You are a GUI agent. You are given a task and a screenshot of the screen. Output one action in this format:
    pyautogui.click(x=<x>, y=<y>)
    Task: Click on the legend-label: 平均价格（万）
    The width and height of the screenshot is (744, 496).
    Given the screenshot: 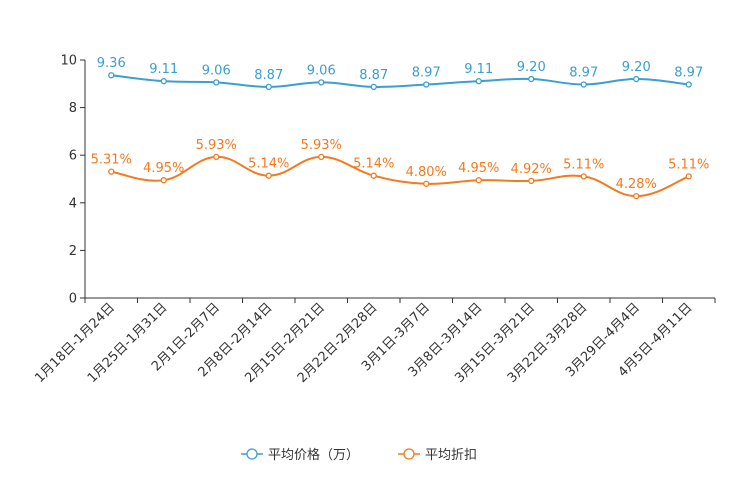 What is the action you would take?
    pyautogui.click(x=313, y=455)
    